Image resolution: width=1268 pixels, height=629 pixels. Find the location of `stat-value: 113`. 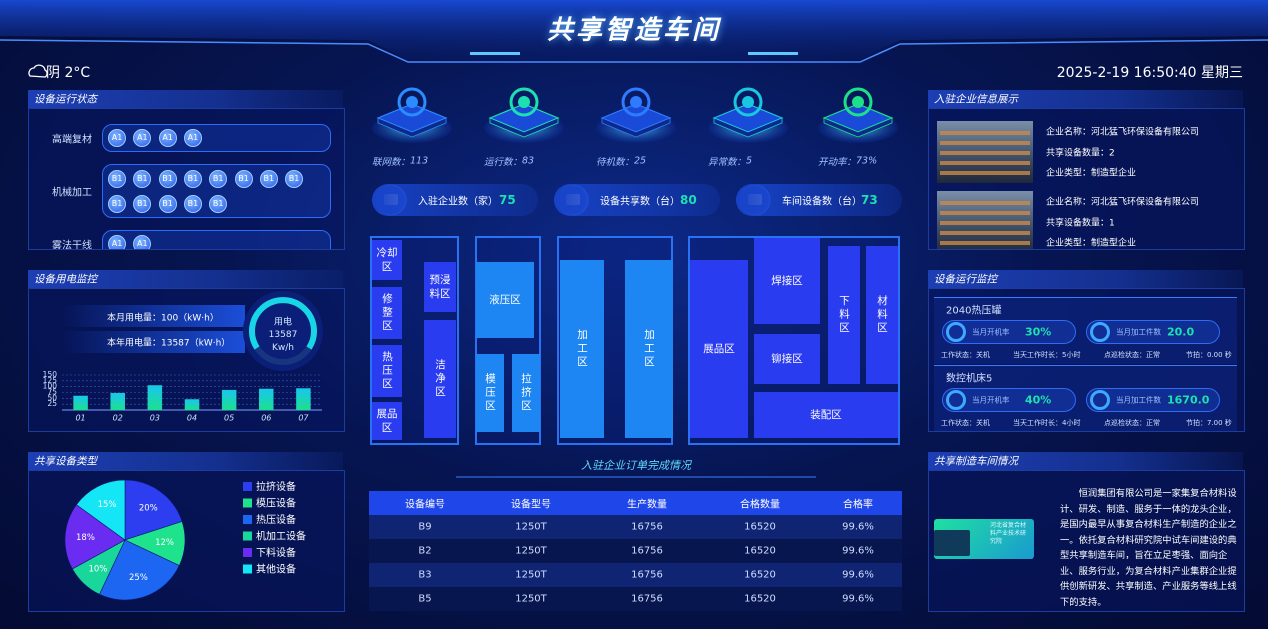

stat-value: 113 is located at coordinates (419, 161).